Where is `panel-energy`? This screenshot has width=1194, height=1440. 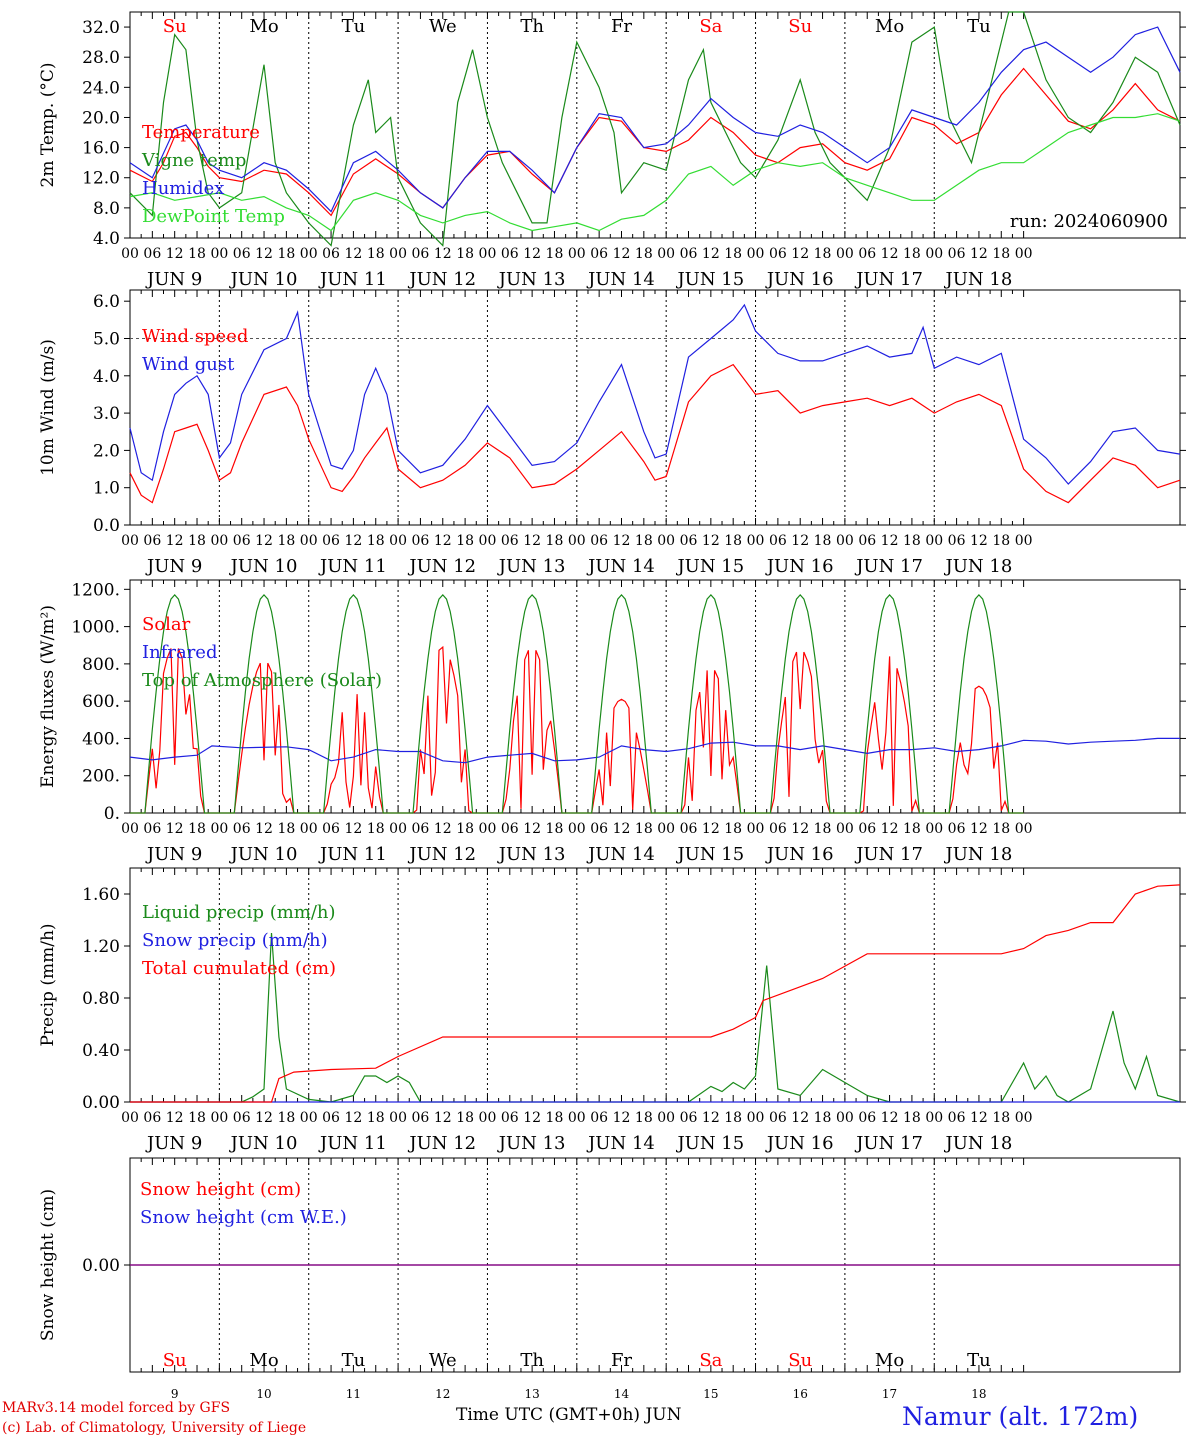
panel-energy is located at coordinates (655, 696).